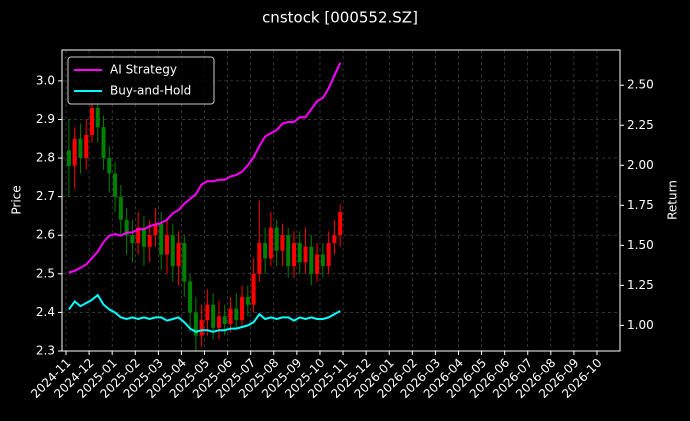 The height and width of the screenshot is (421, 690). I want to click on legend-label: Buy-and-Hold, so click(150, 91).